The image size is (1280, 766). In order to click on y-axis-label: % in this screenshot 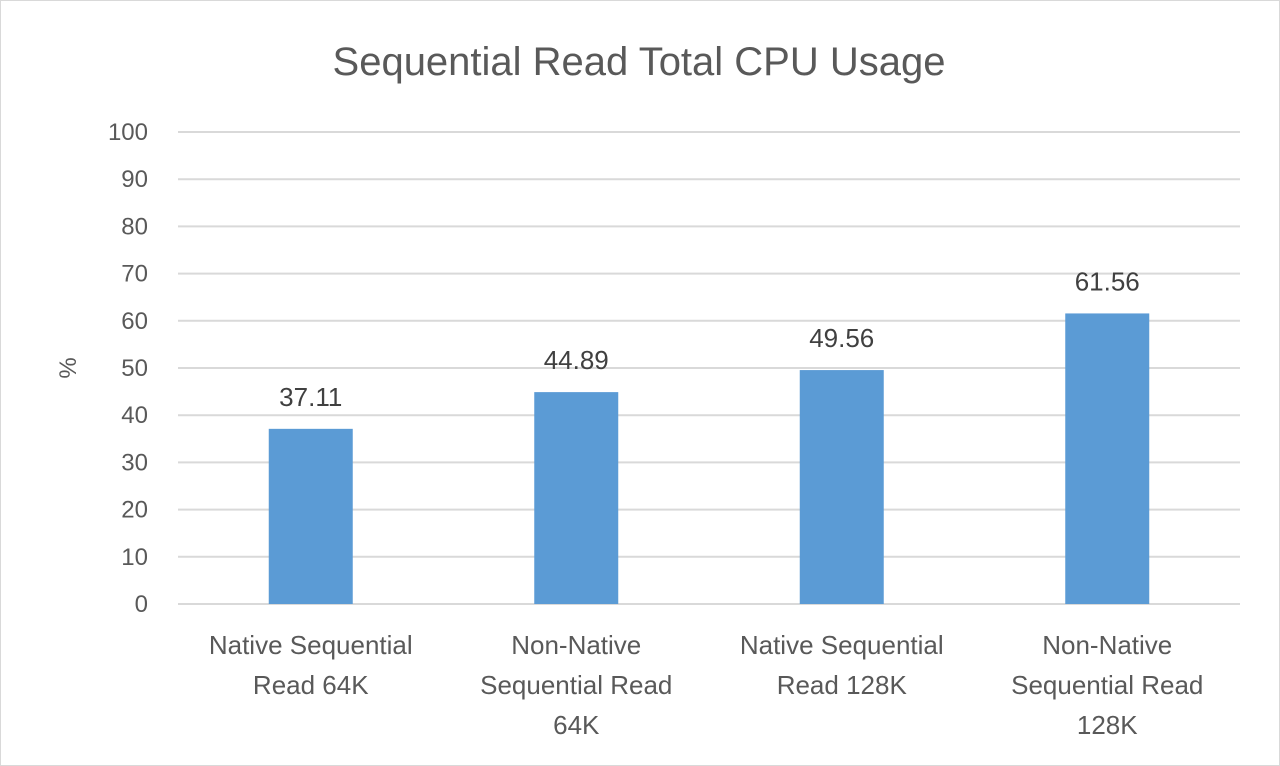, I will do `click(68, 367)`.